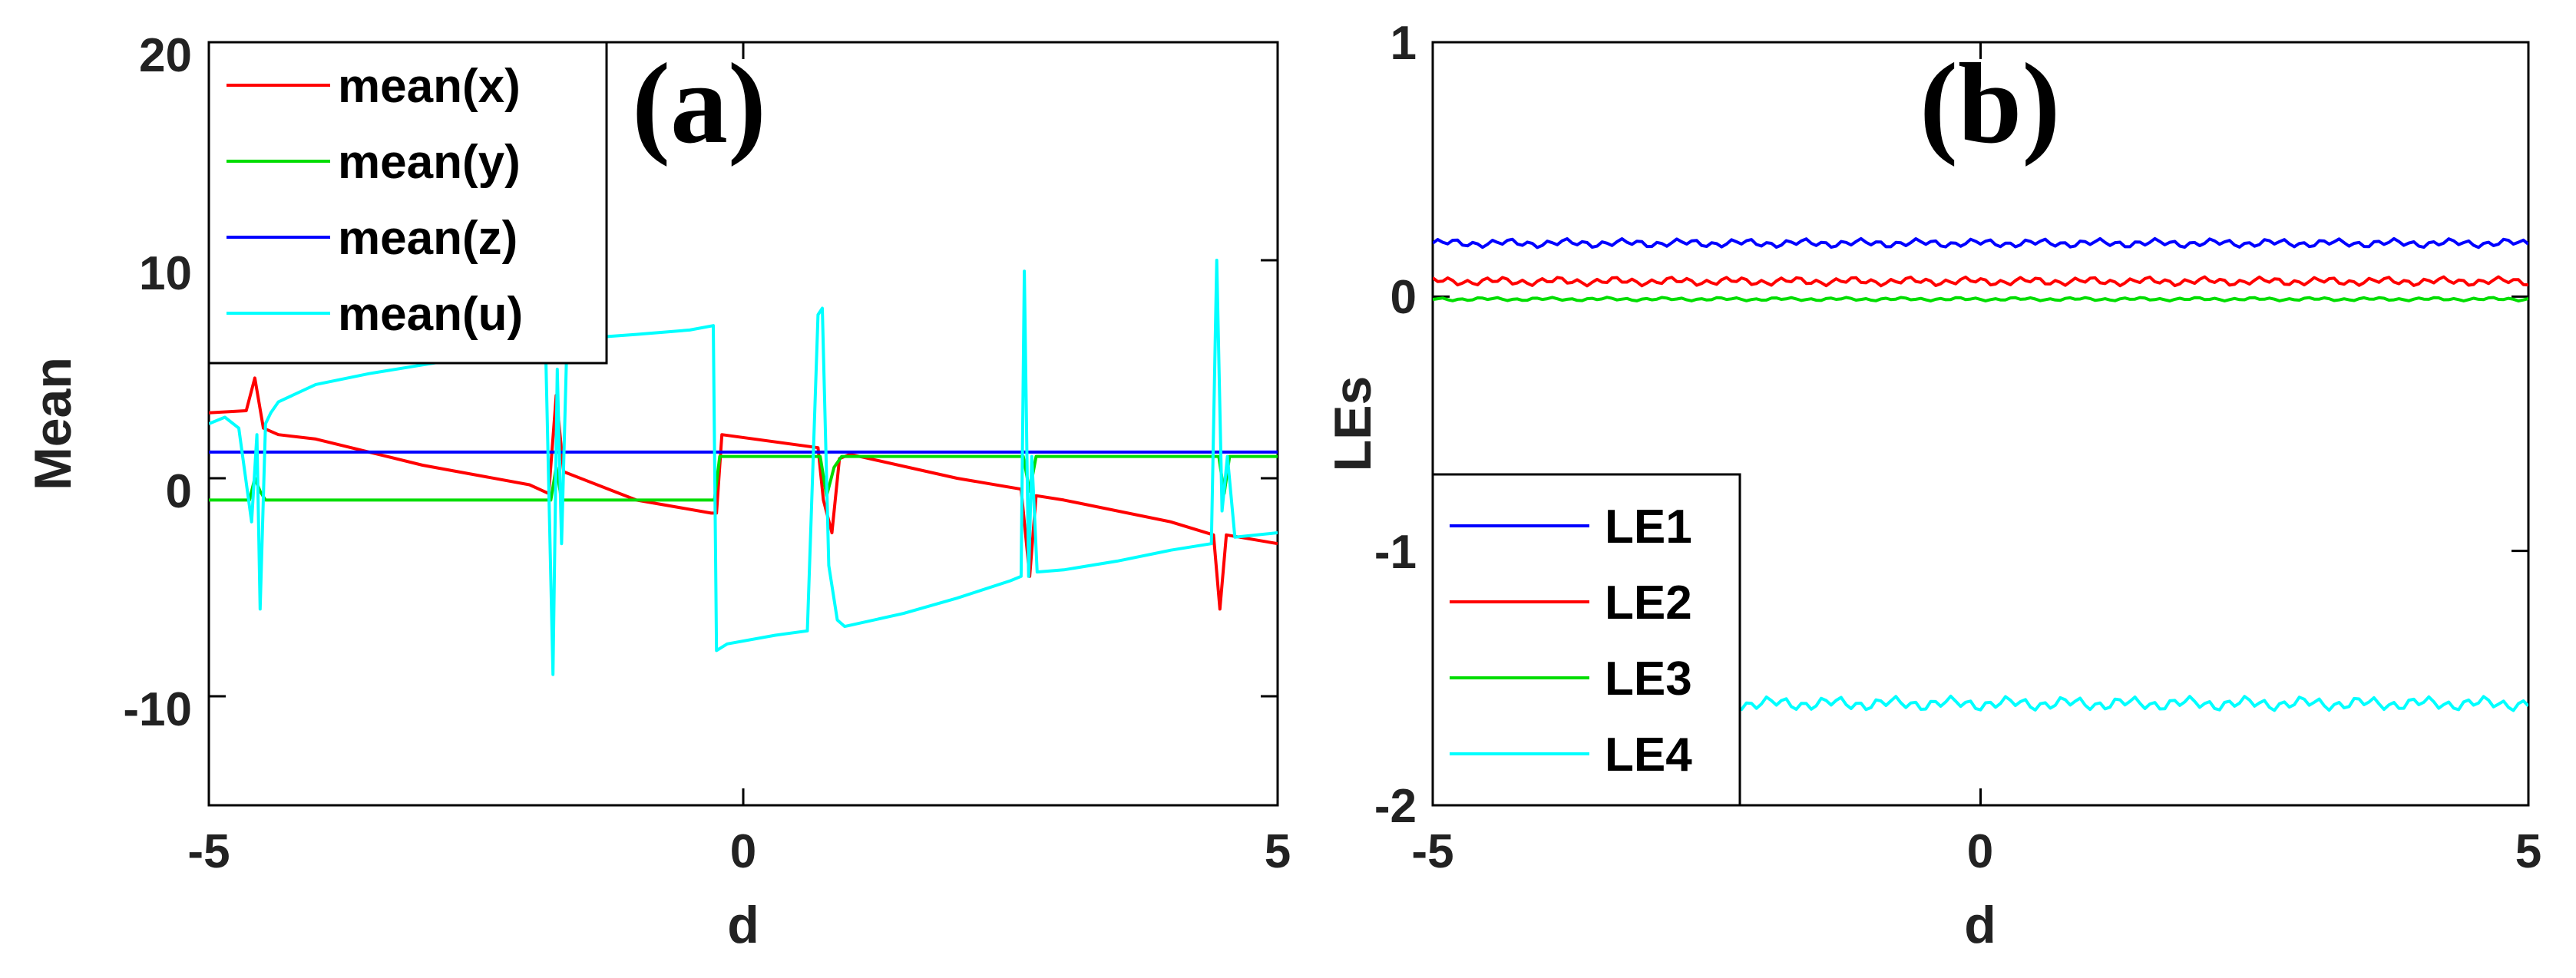 Image resolution: width=2576 pixels, height=978 pixels. I want to click on legend-label-mean-u: mean(u), so click(430, 315).